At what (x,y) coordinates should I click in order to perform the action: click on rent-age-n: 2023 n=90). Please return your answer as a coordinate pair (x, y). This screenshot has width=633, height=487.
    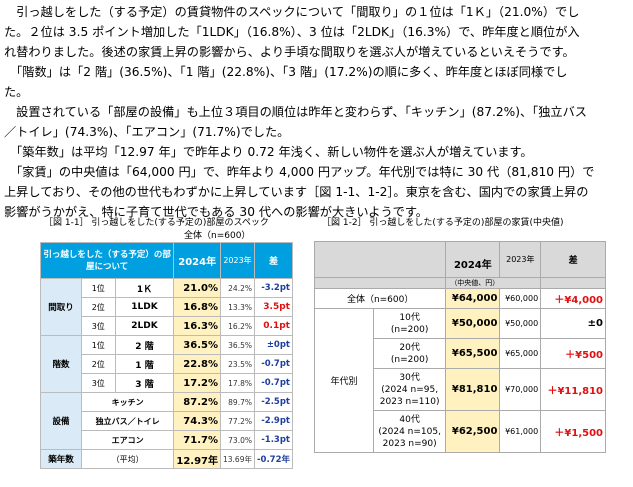
    Looking at the image, I should click on (409, 443).